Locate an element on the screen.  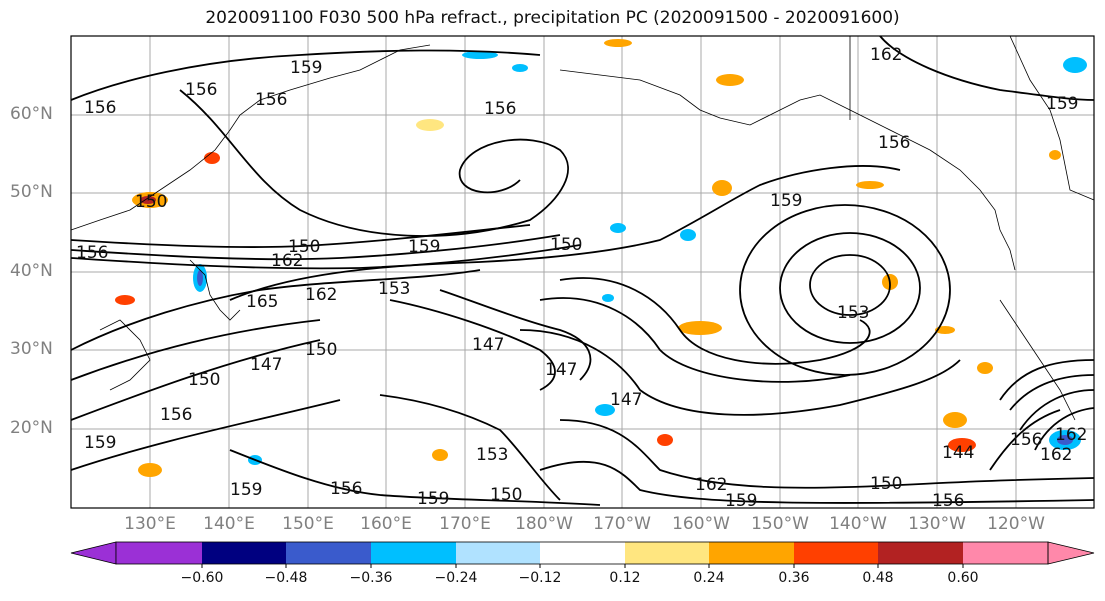
lon-label: 150°E is located at coordinates (308, 524).